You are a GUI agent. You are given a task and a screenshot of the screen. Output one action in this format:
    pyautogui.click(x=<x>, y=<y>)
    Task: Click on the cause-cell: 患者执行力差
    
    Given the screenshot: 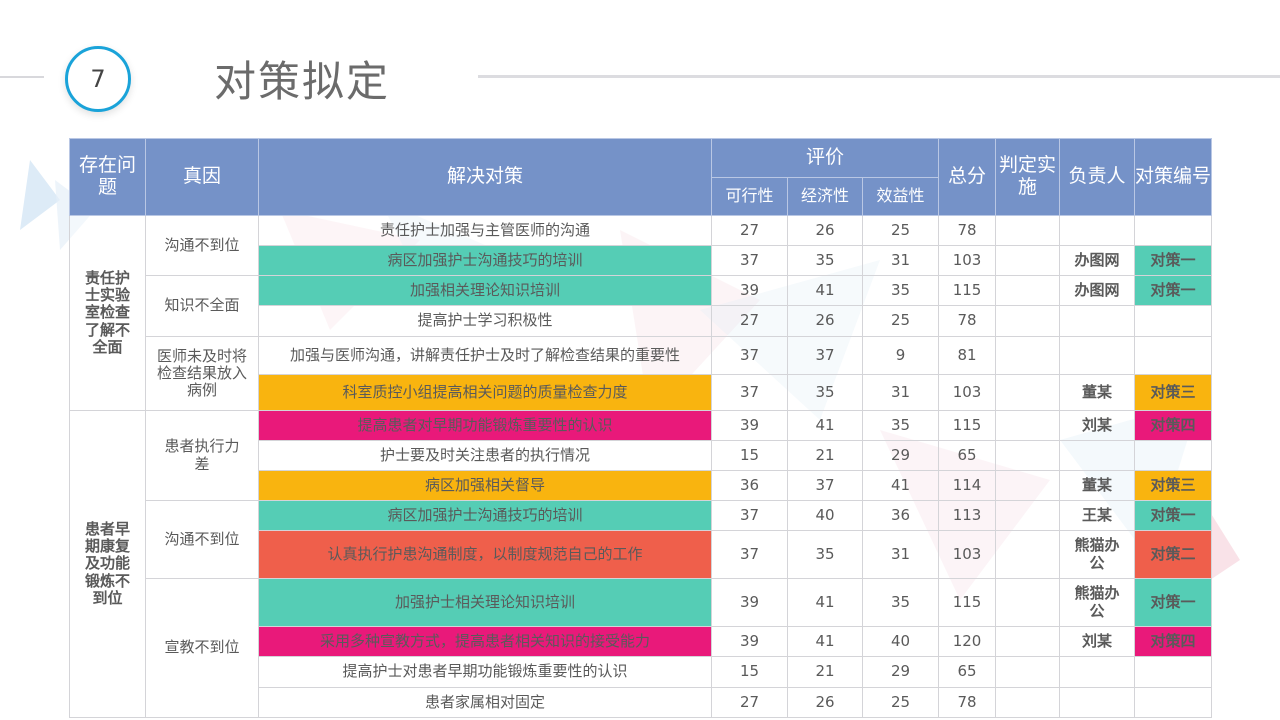 What is the action you would take?
    pyautogui.click(x=202, y=455)
    